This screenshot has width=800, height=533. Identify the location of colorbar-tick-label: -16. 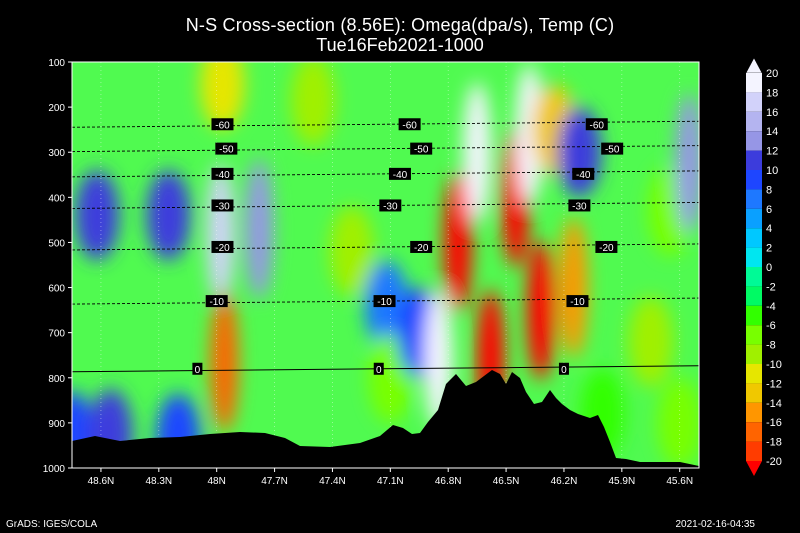
(774, 423).